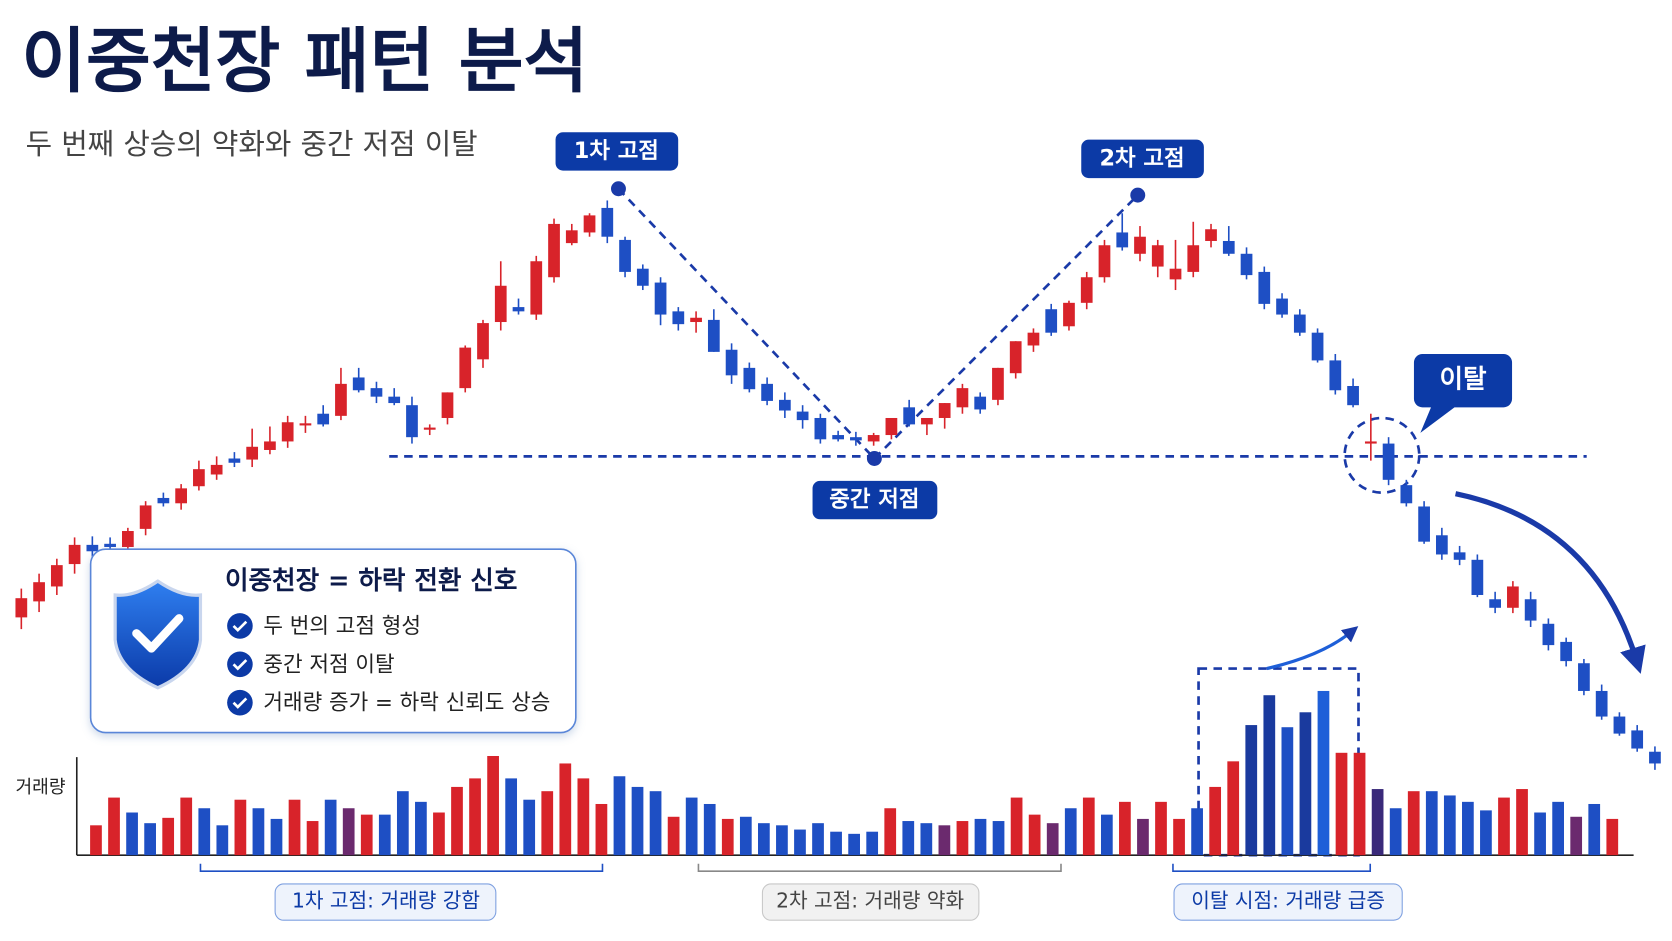 Image resolution: width=1672 pixels, height=941 pixels. I want to click on check-item: 두 번의 고점 형성, so click(324, 626).